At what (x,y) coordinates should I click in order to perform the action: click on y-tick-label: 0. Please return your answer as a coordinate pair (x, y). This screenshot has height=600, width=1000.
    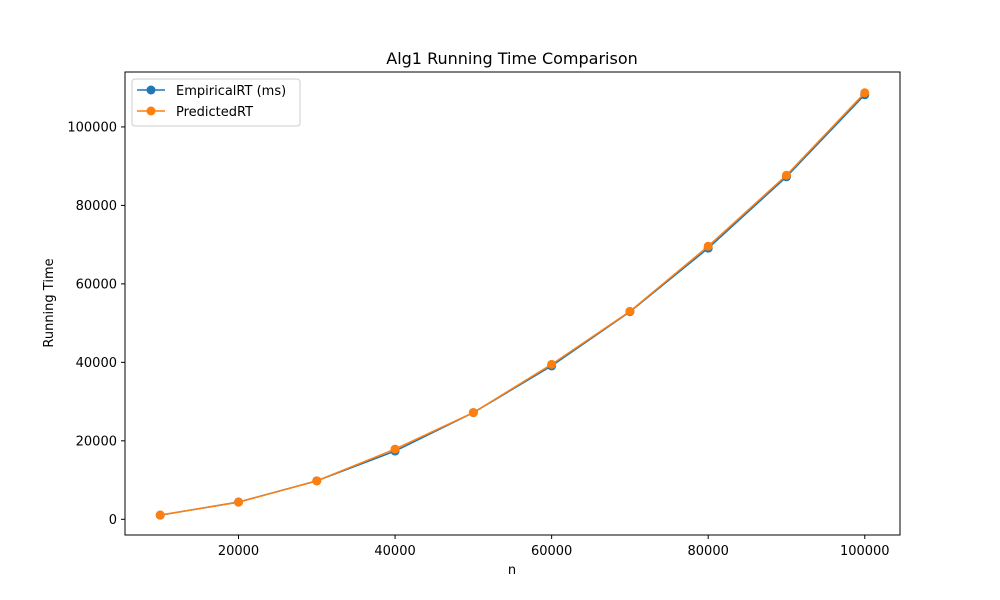
    Looking at the image, I should click on (113, 520).